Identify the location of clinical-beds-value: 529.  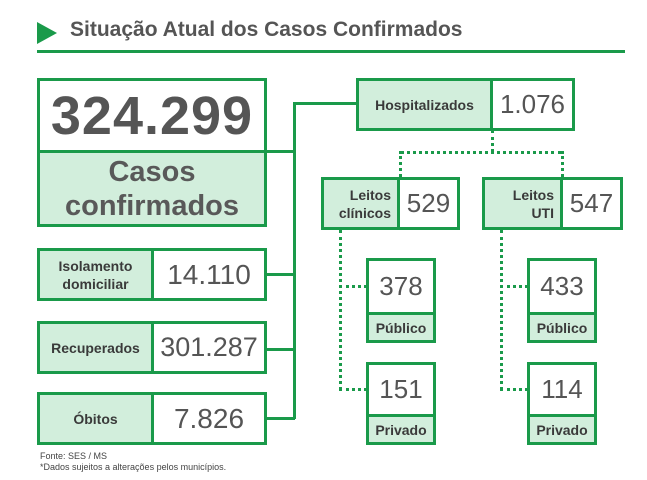
(428, 203).